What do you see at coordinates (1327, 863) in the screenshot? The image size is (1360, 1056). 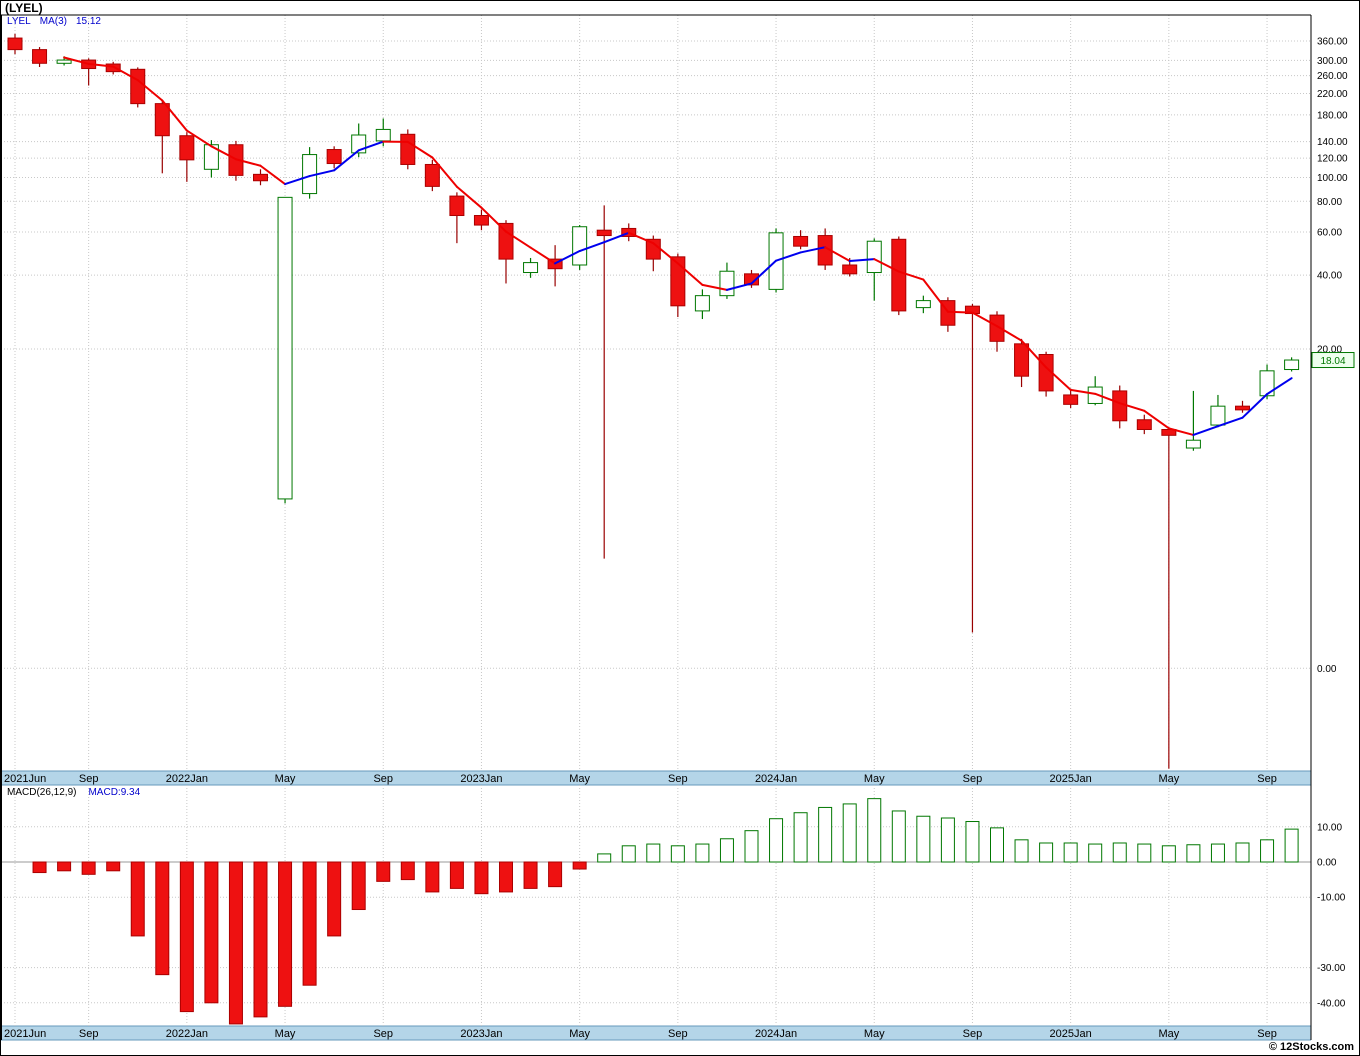 I see `macd-axis-label: 0.00` at bounding box center [1327, 863].